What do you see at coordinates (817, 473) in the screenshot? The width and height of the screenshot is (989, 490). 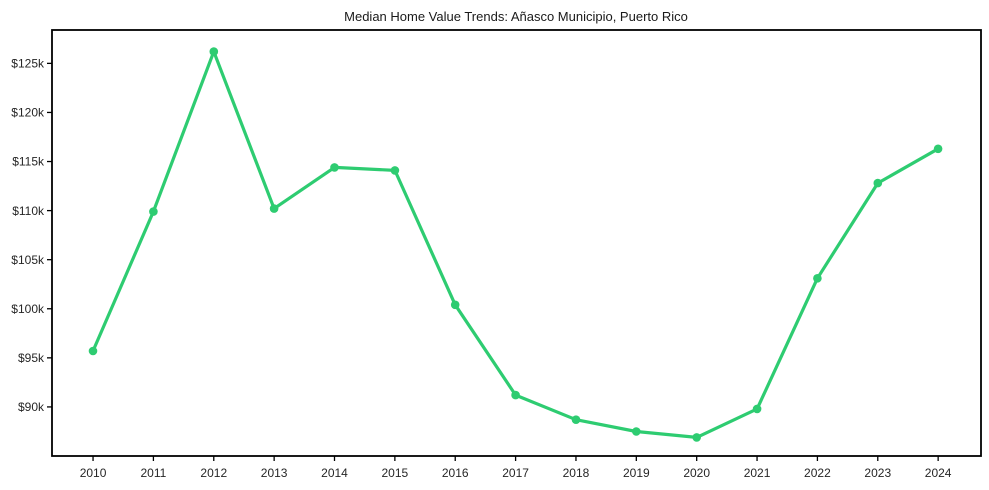 I see `x-axis-tick-label: 2022` at bounding box center [817, 473].